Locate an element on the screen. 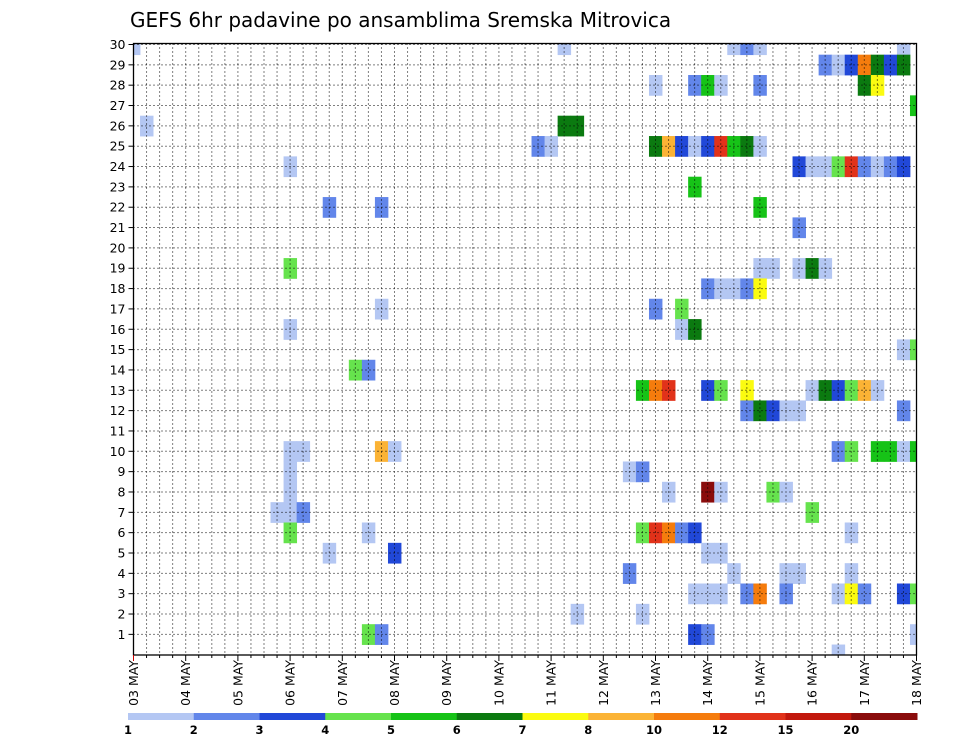 Image resolution: width=960 pixels, height=742 pixels. x-tick-label: 04 MAY is located at coordinates (185, 683).